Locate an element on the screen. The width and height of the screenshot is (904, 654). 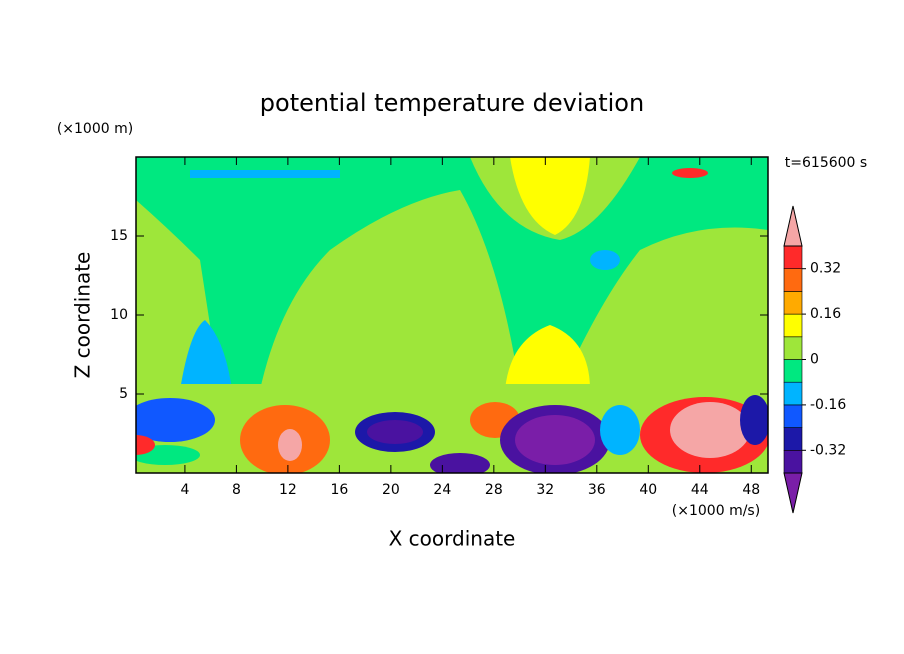
x-tick-label: 28 is located at coordinates (494, 490).